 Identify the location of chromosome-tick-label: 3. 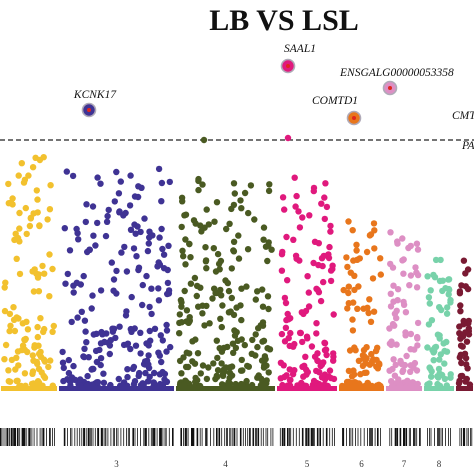
(116, 464).